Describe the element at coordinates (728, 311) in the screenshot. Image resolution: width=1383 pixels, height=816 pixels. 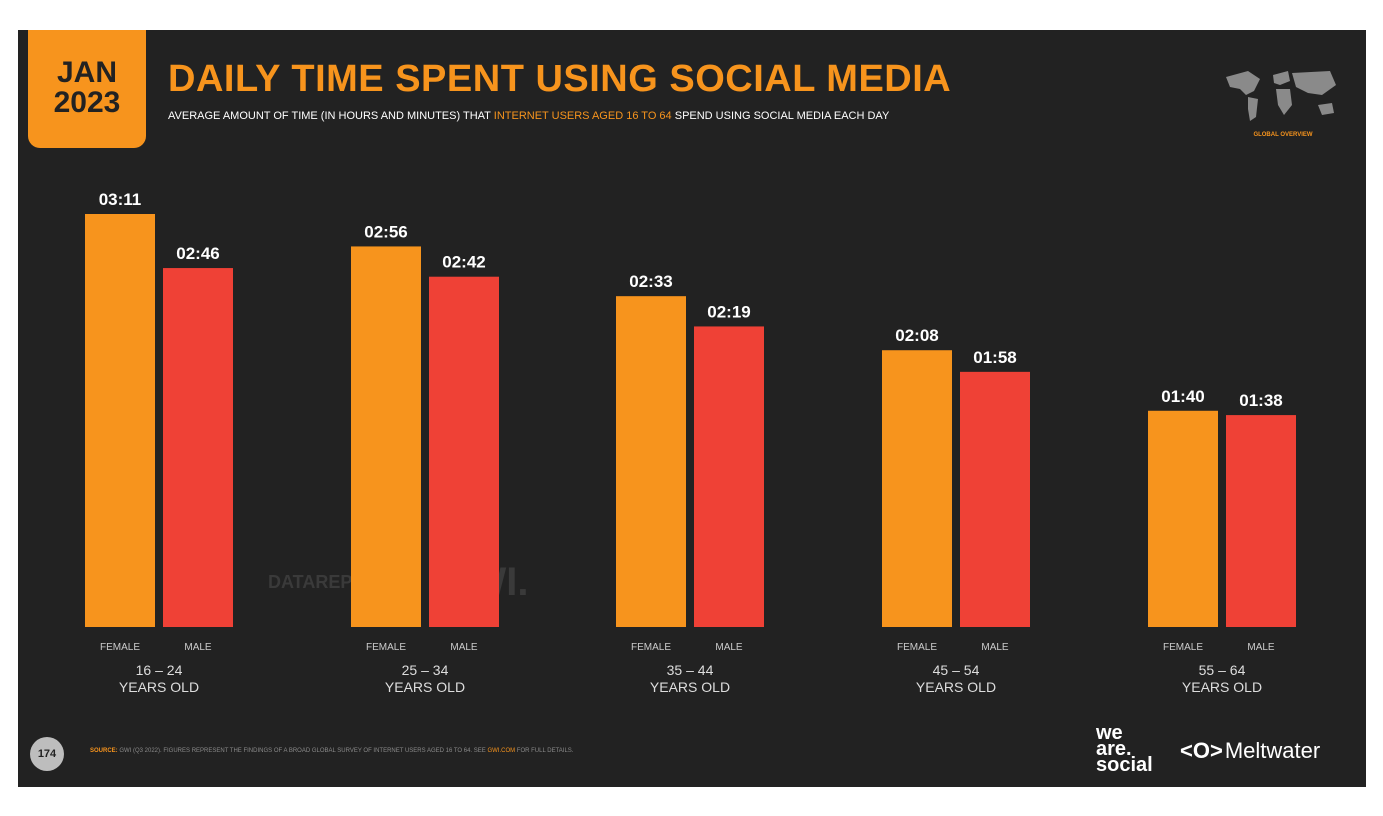
I see `data-label-male-3: 02:19` at that location.